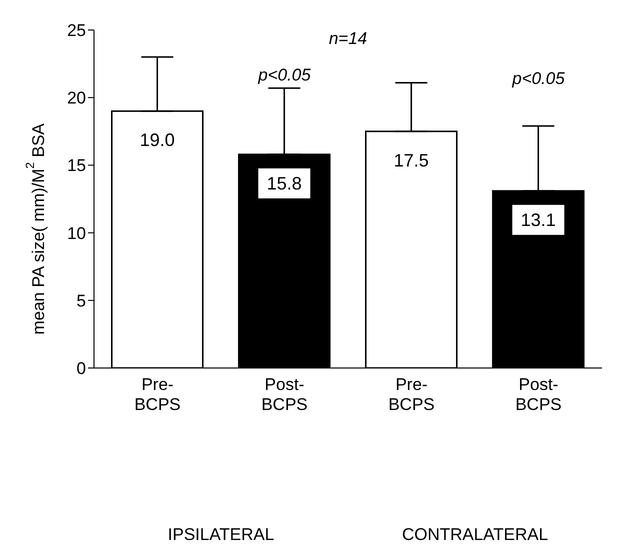  I want to click on data-label: 15.8, so click(284, 183).